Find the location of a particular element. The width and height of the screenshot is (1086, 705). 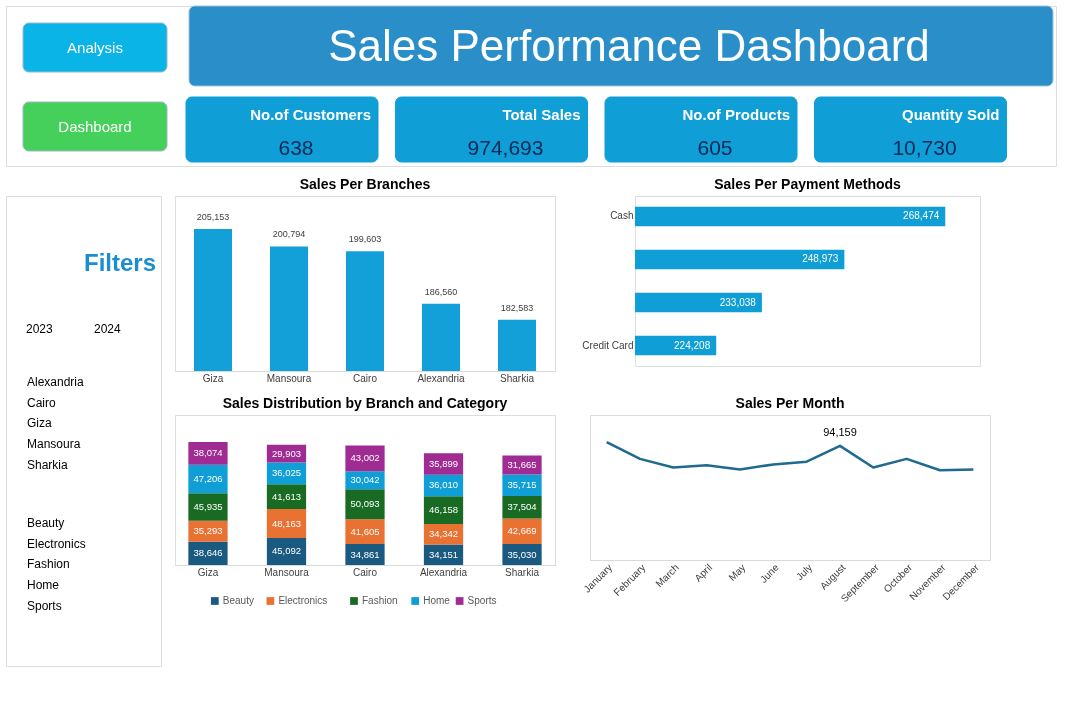

data-label: 37,504 is located at coordinates (522, 507).